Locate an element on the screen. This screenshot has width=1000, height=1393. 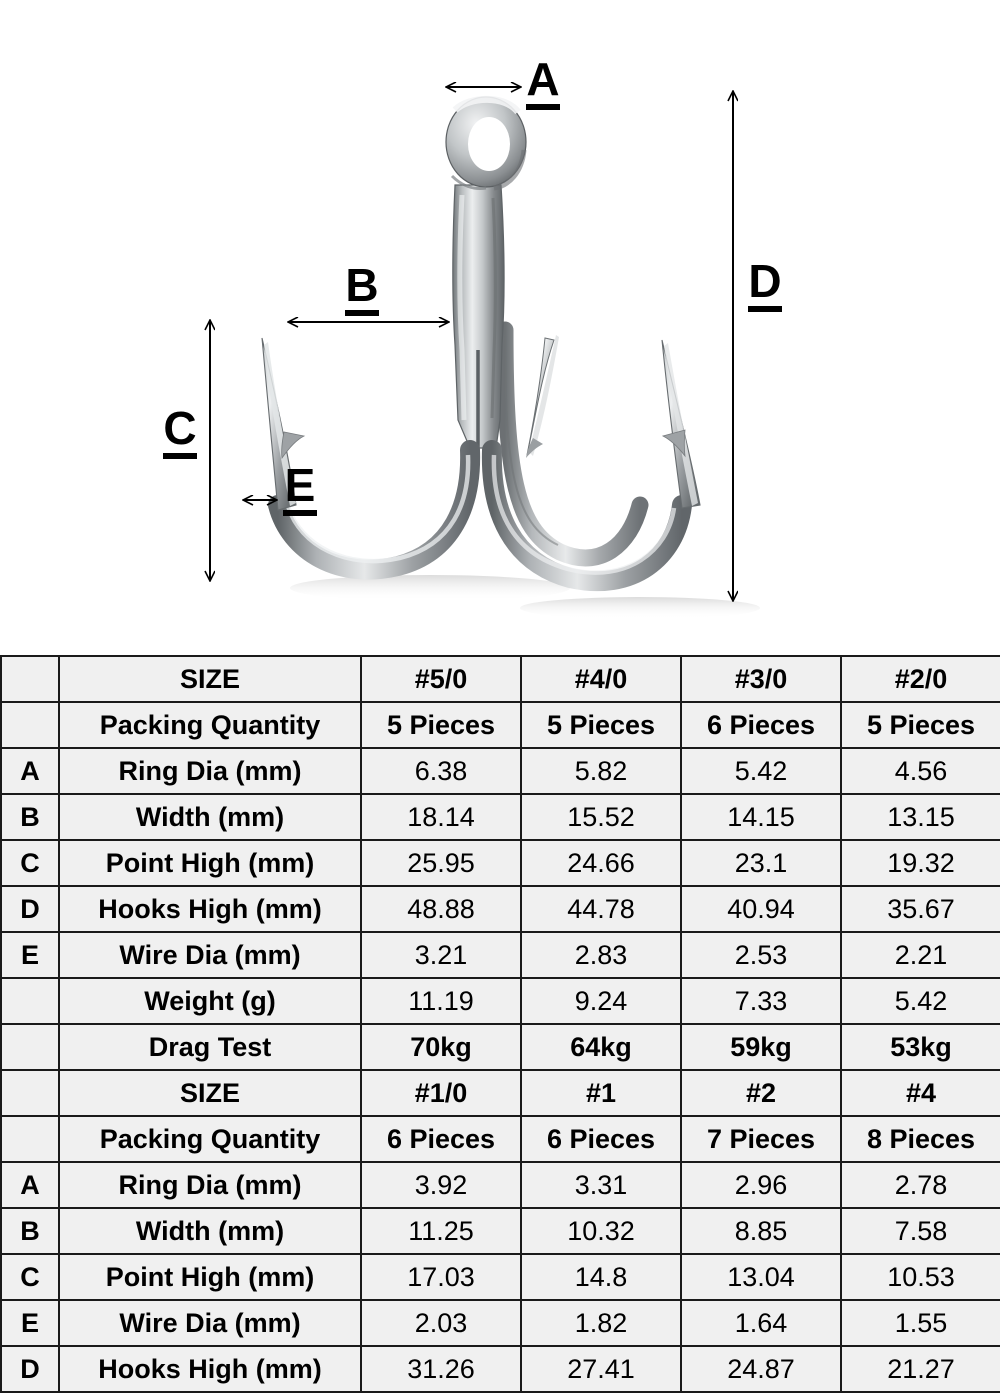
table-row: B Width (mm) 11.25 10.32 8.85 7.58 is located at coordinates (500, 1231).